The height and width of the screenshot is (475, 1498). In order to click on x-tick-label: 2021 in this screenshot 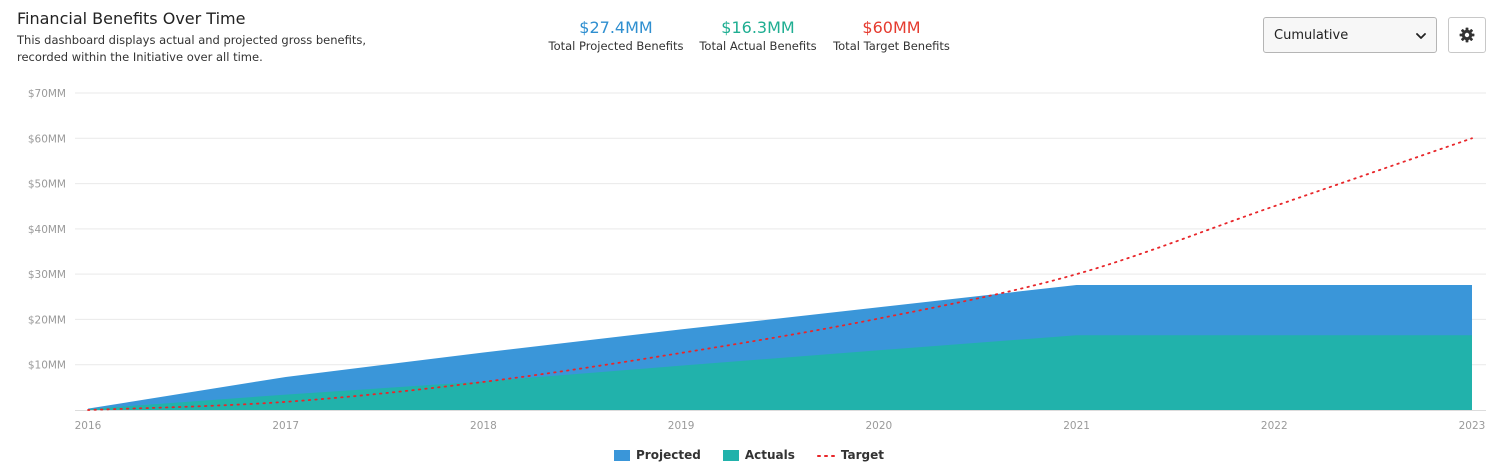, I will do `click(1076, 426)`.